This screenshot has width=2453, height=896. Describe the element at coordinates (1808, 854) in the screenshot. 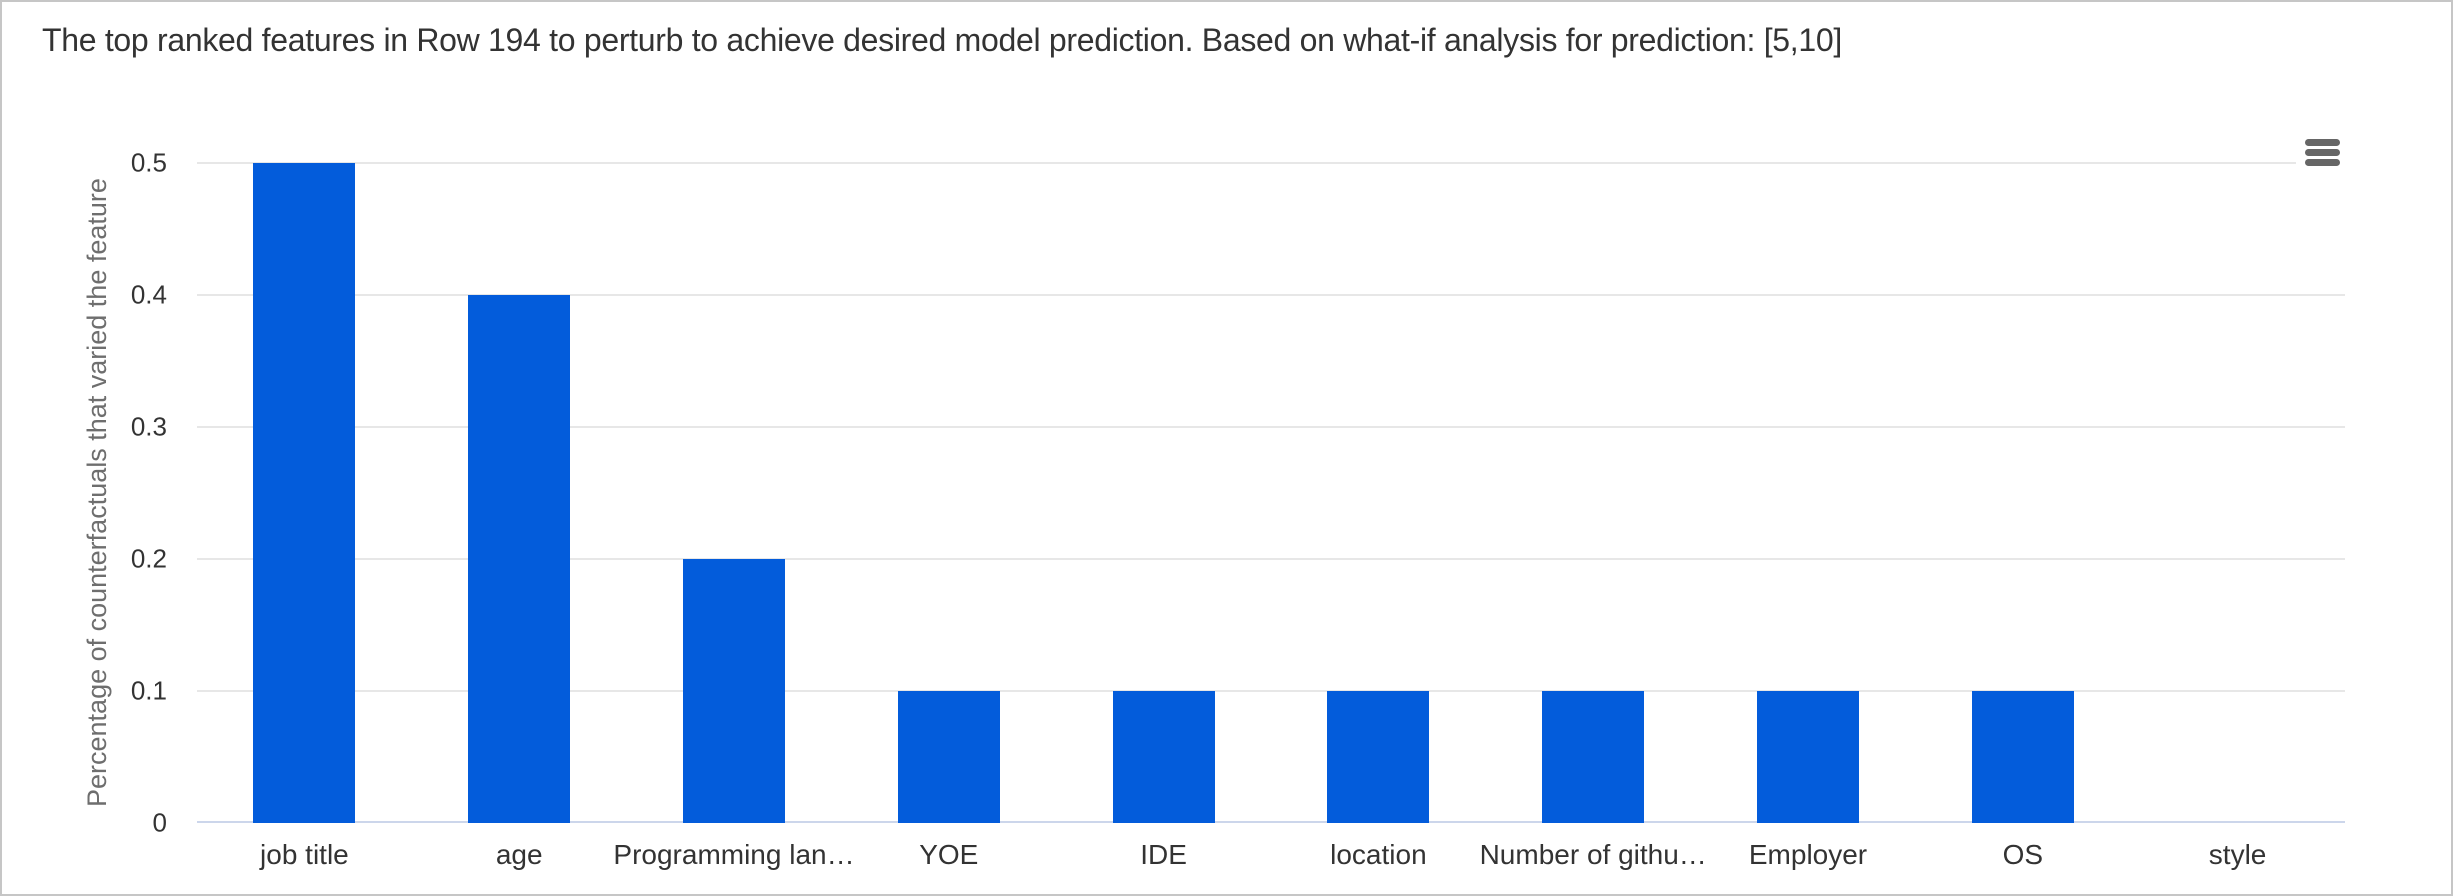

I see `x-tick-label: Employer` at that location.